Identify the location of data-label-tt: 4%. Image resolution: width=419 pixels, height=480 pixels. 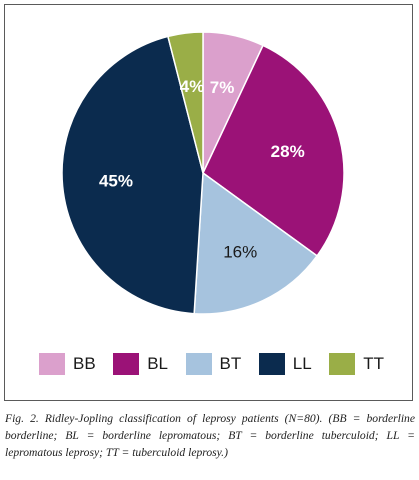
(192, 86).